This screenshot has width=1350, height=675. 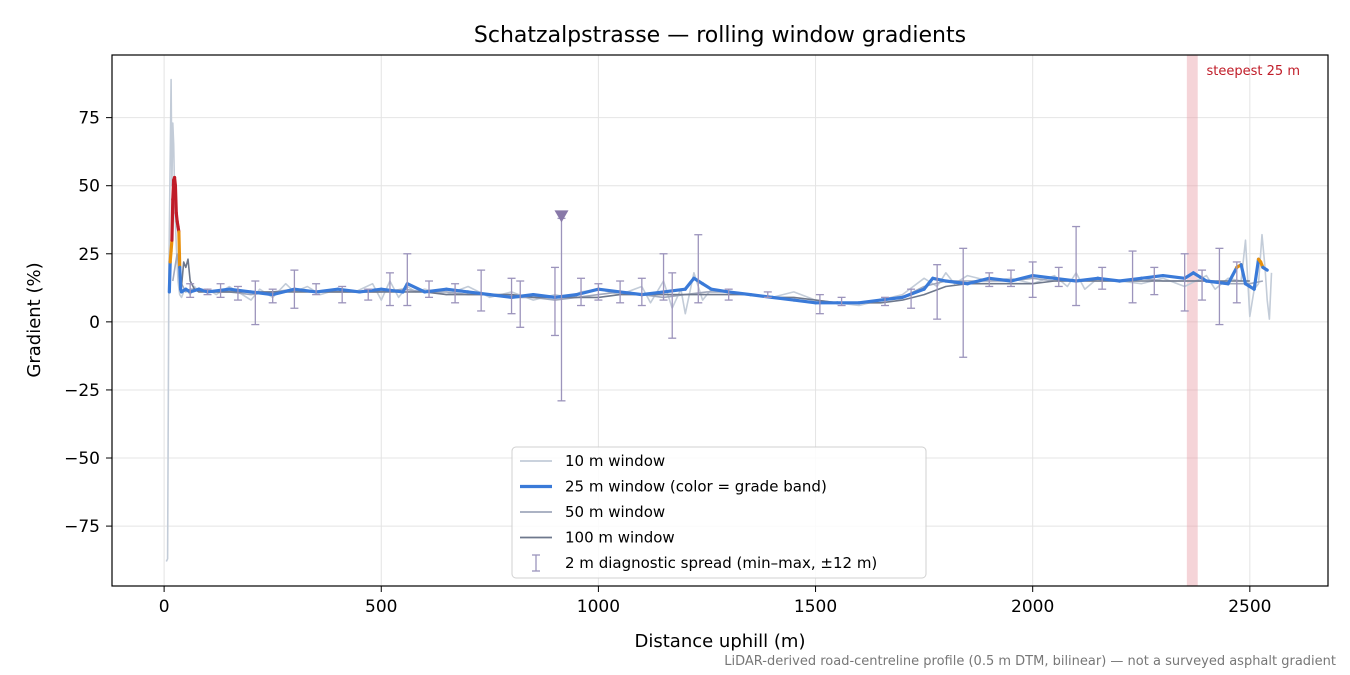 I want to click on x-axis-label: Distance uphill (m), so click(x=720, y=641).